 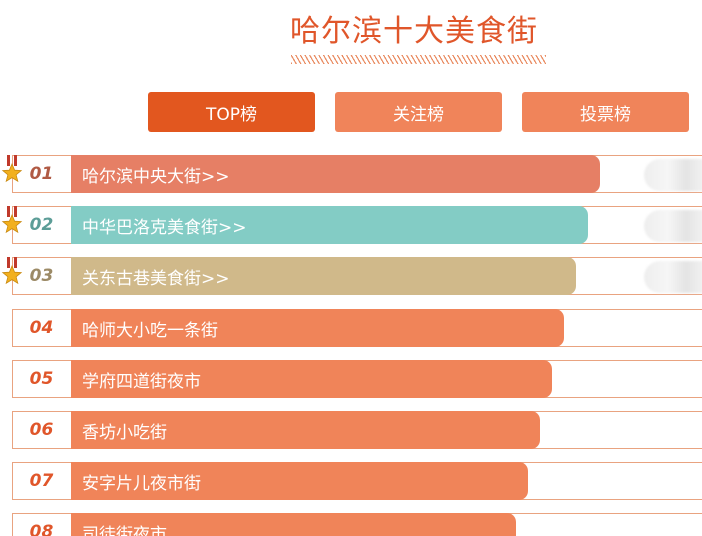 What do you see at coordinates (41, 430) in the screenshot?
I see `rank-number: 06` at bounding box center [41, 430].